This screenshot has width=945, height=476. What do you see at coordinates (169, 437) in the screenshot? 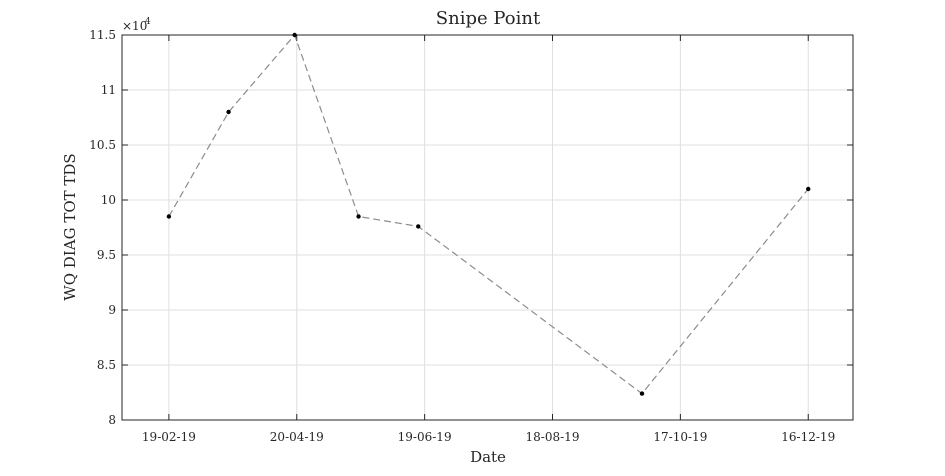
I see `x-tick-label: 19-02-19` at bounding box center [169, 437].